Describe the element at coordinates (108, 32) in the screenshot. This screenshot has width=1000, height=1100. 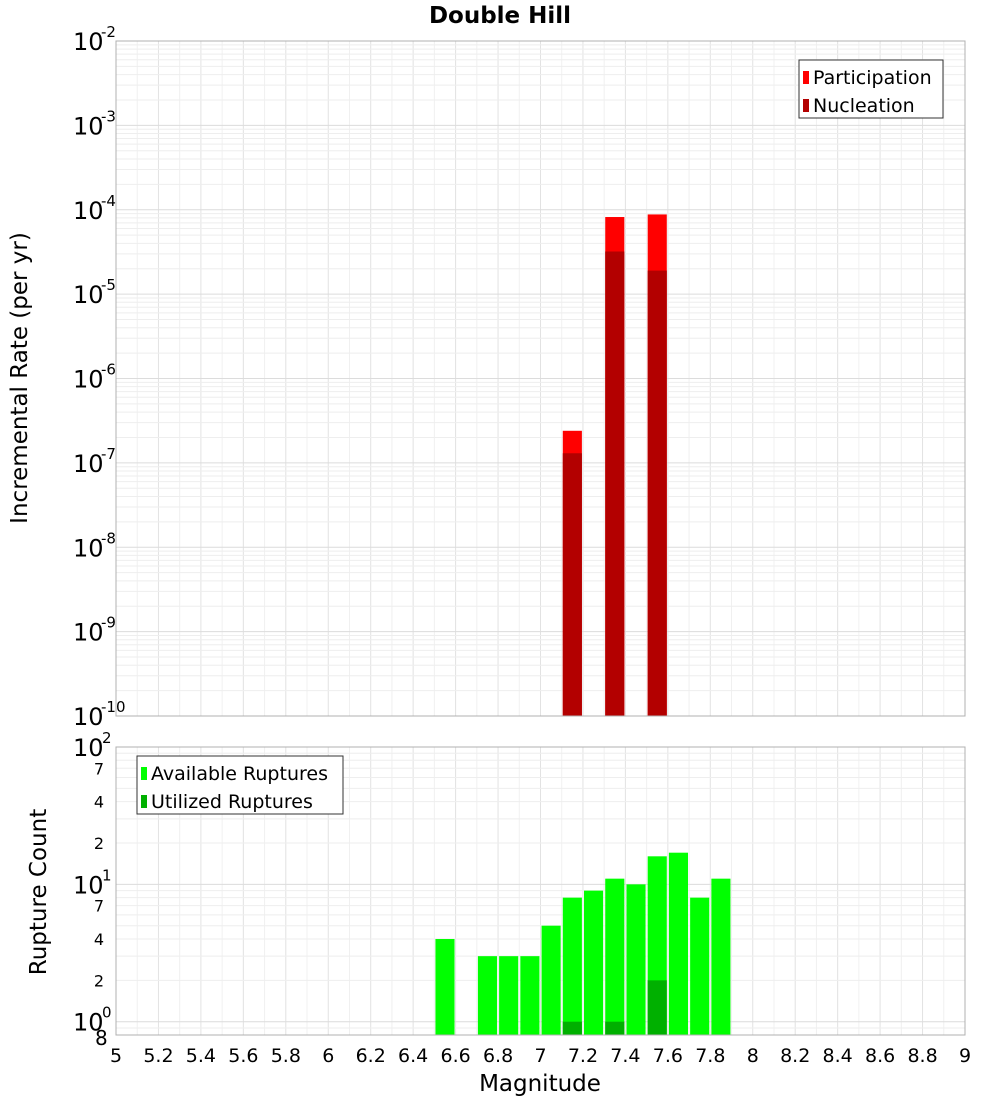
I see `y-tick-exponent: -2` at that location.